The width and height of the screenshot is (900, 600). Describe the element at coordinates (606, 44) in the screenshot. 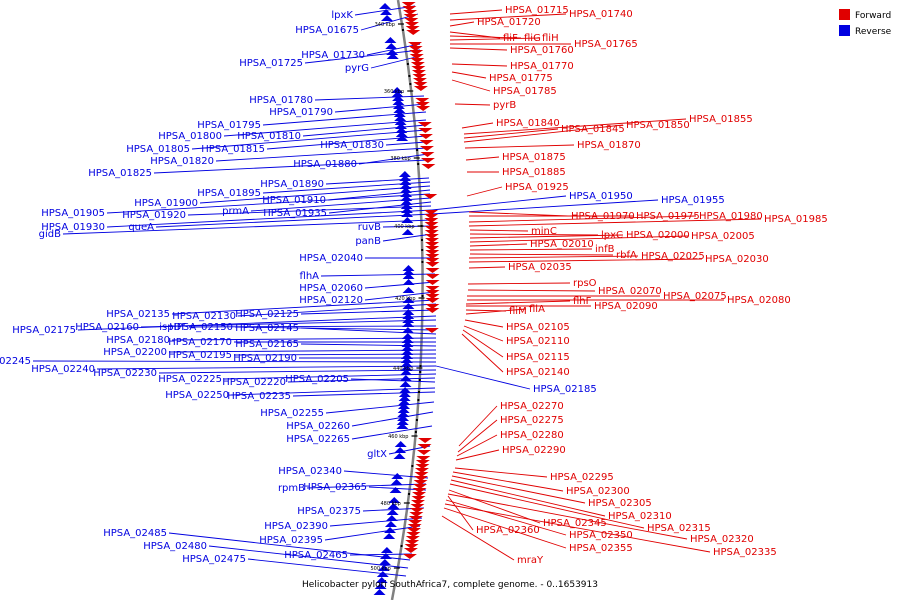

I see `gene-label-HPSA_01765: HPSA_01765` at that location.